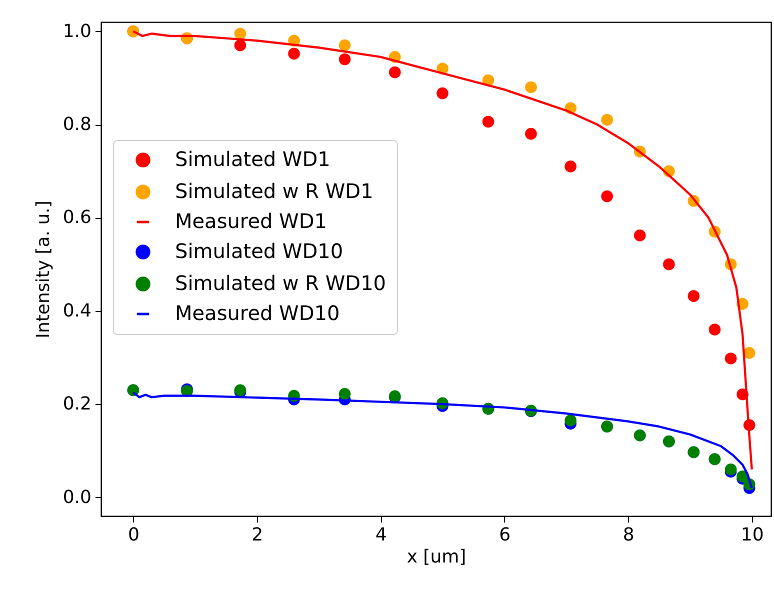 The height and width of the screenshot is (592, 774). What do you see at coordinates (258, 535) in the screenshot?
I see `x-tick-label: 2` at bounding box center [258, 535].